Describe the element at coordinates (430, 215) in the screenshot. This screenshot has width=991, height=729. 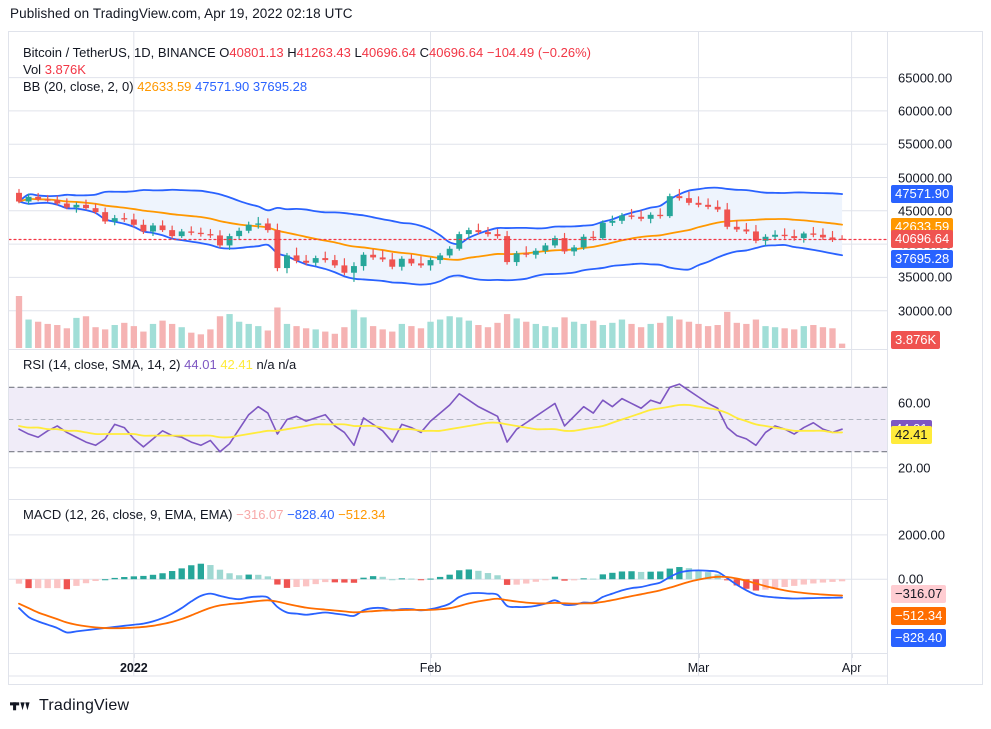
I see `bb-upper-line` at that location.